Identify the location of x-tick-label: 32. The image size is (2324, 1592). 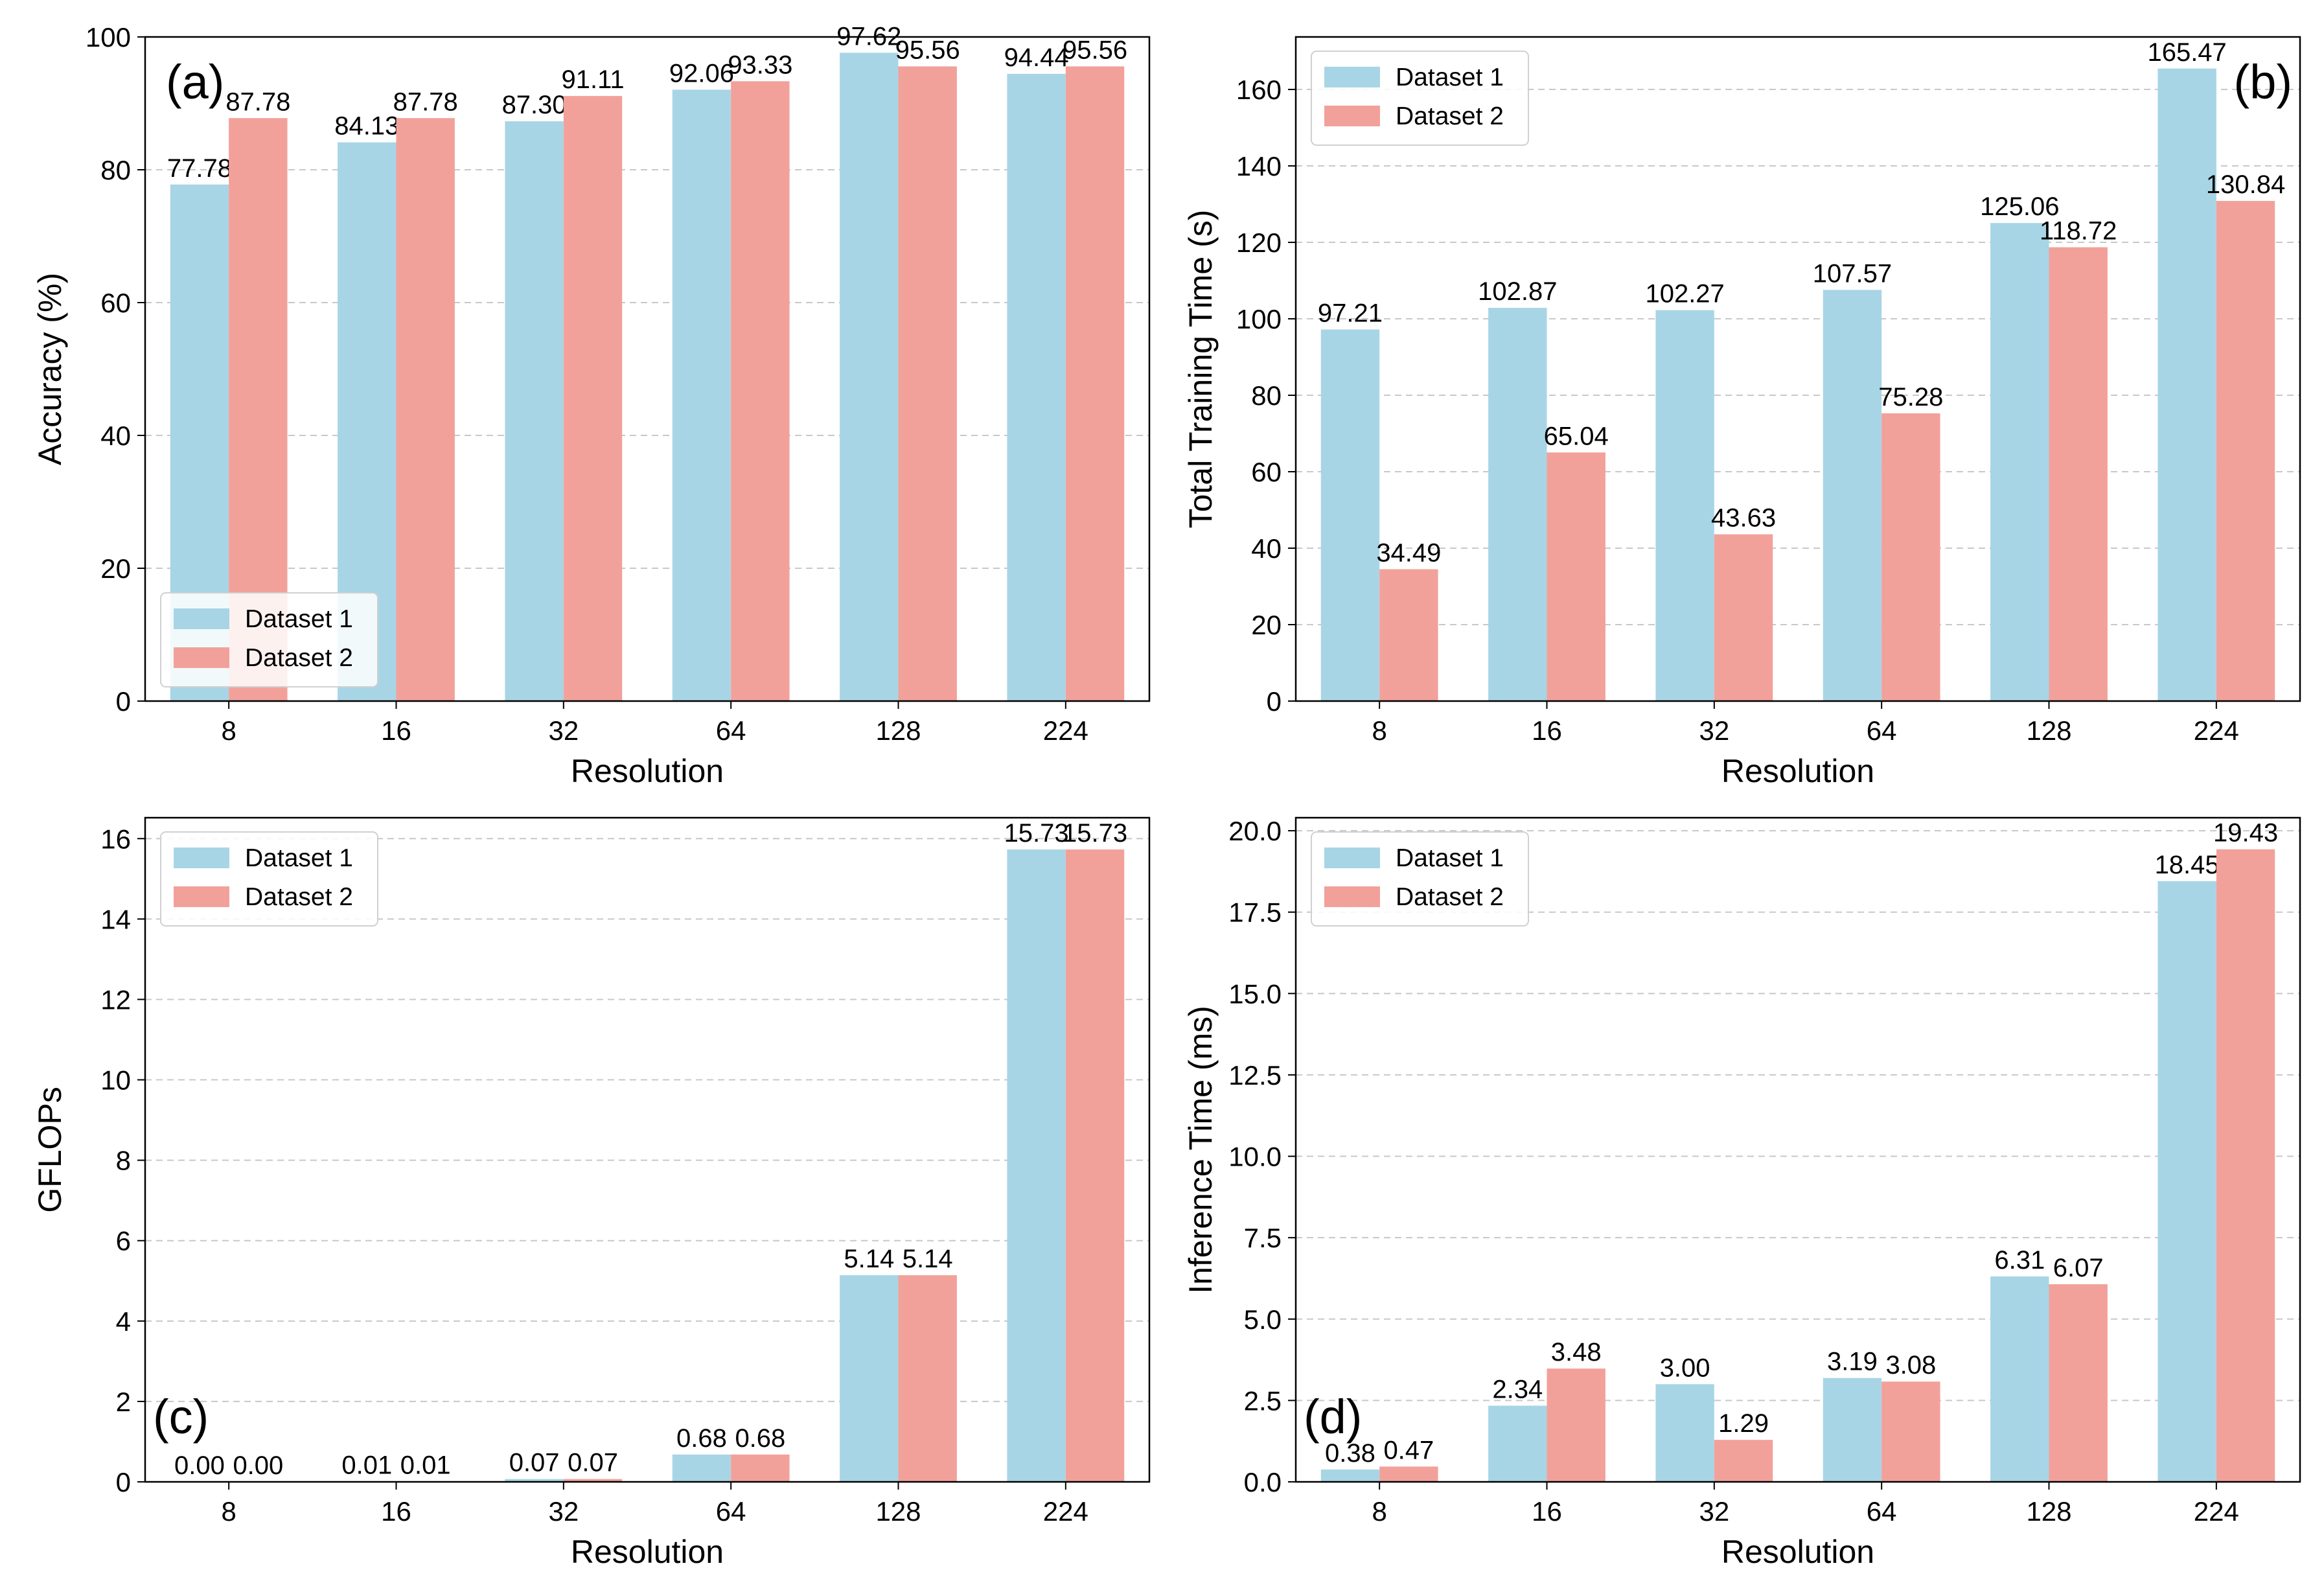
(563, 1511).